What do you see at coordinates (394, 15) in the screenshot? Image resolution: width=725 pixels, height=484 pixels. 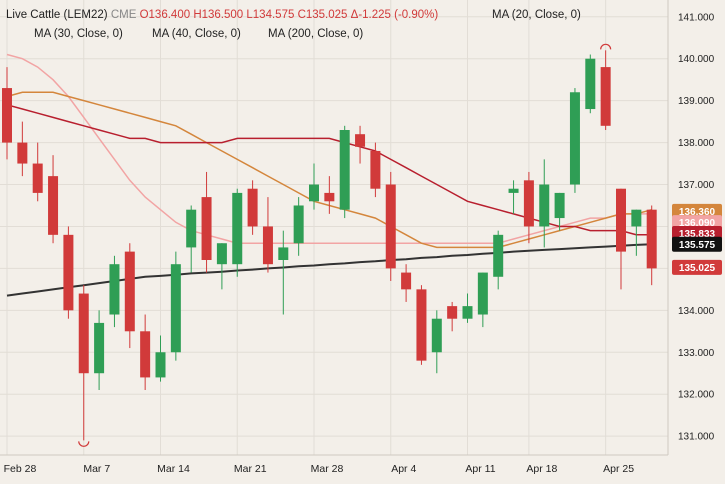 I see `change-value: Δ-1.225 (-0.90%)` at bounding box center [394, 15].